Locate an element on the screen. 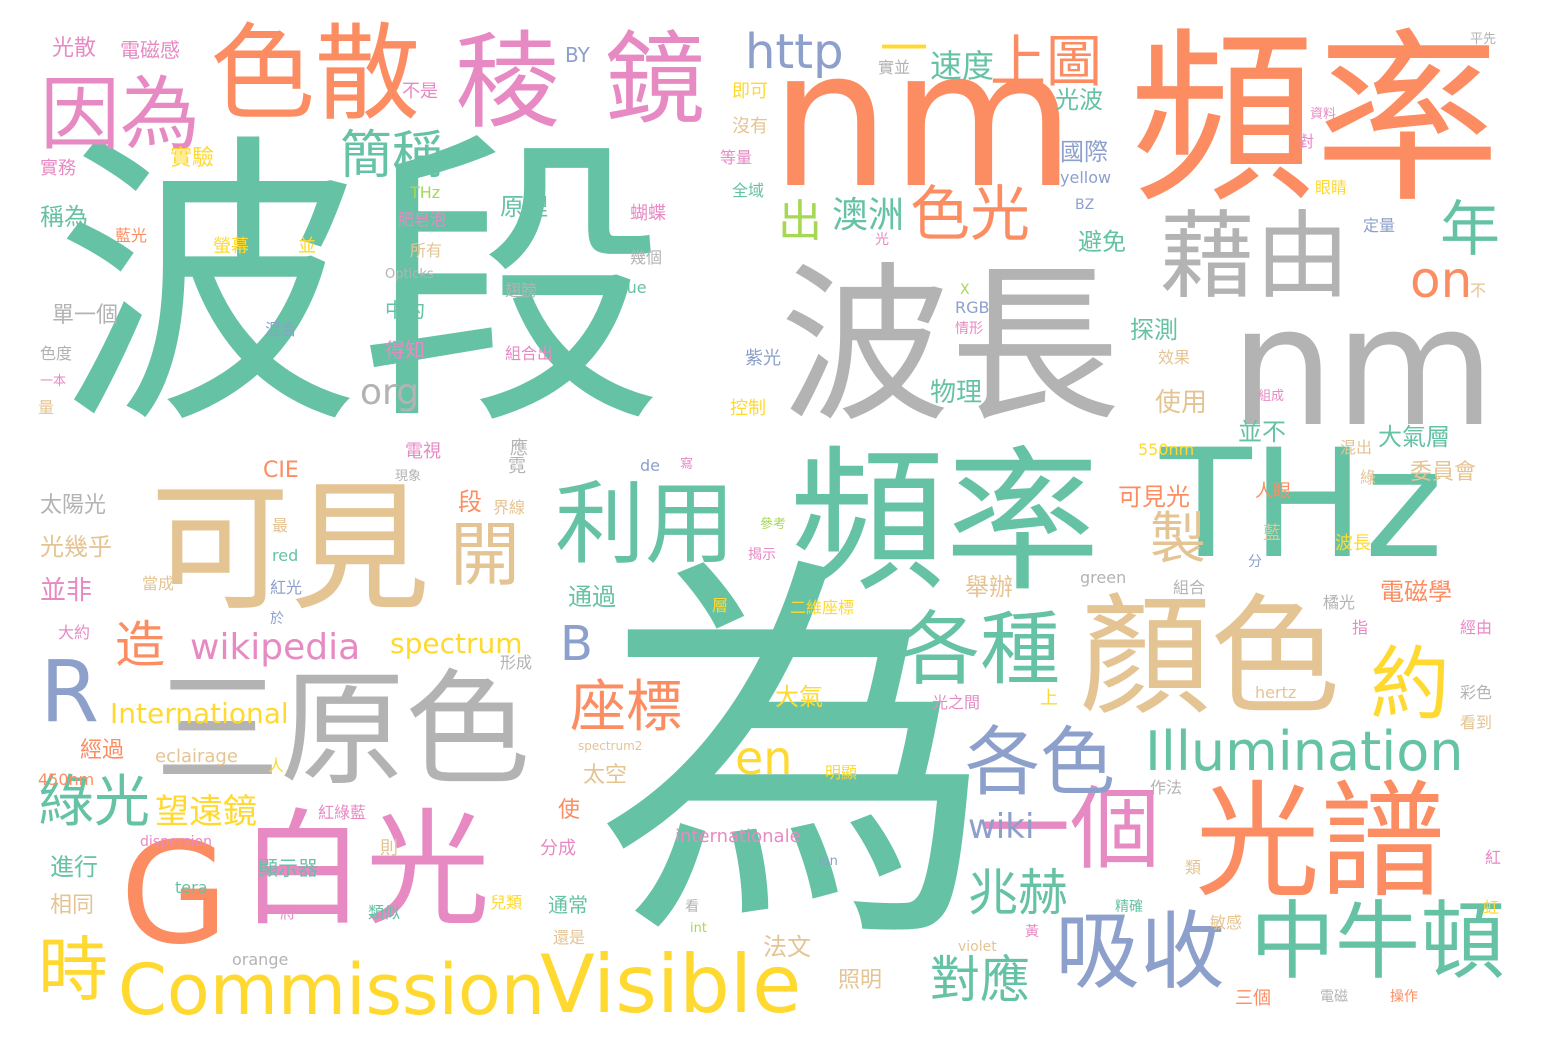 This screenshot has width=1548, height=1052. word: 不是 is located at coordinates (420, 91).